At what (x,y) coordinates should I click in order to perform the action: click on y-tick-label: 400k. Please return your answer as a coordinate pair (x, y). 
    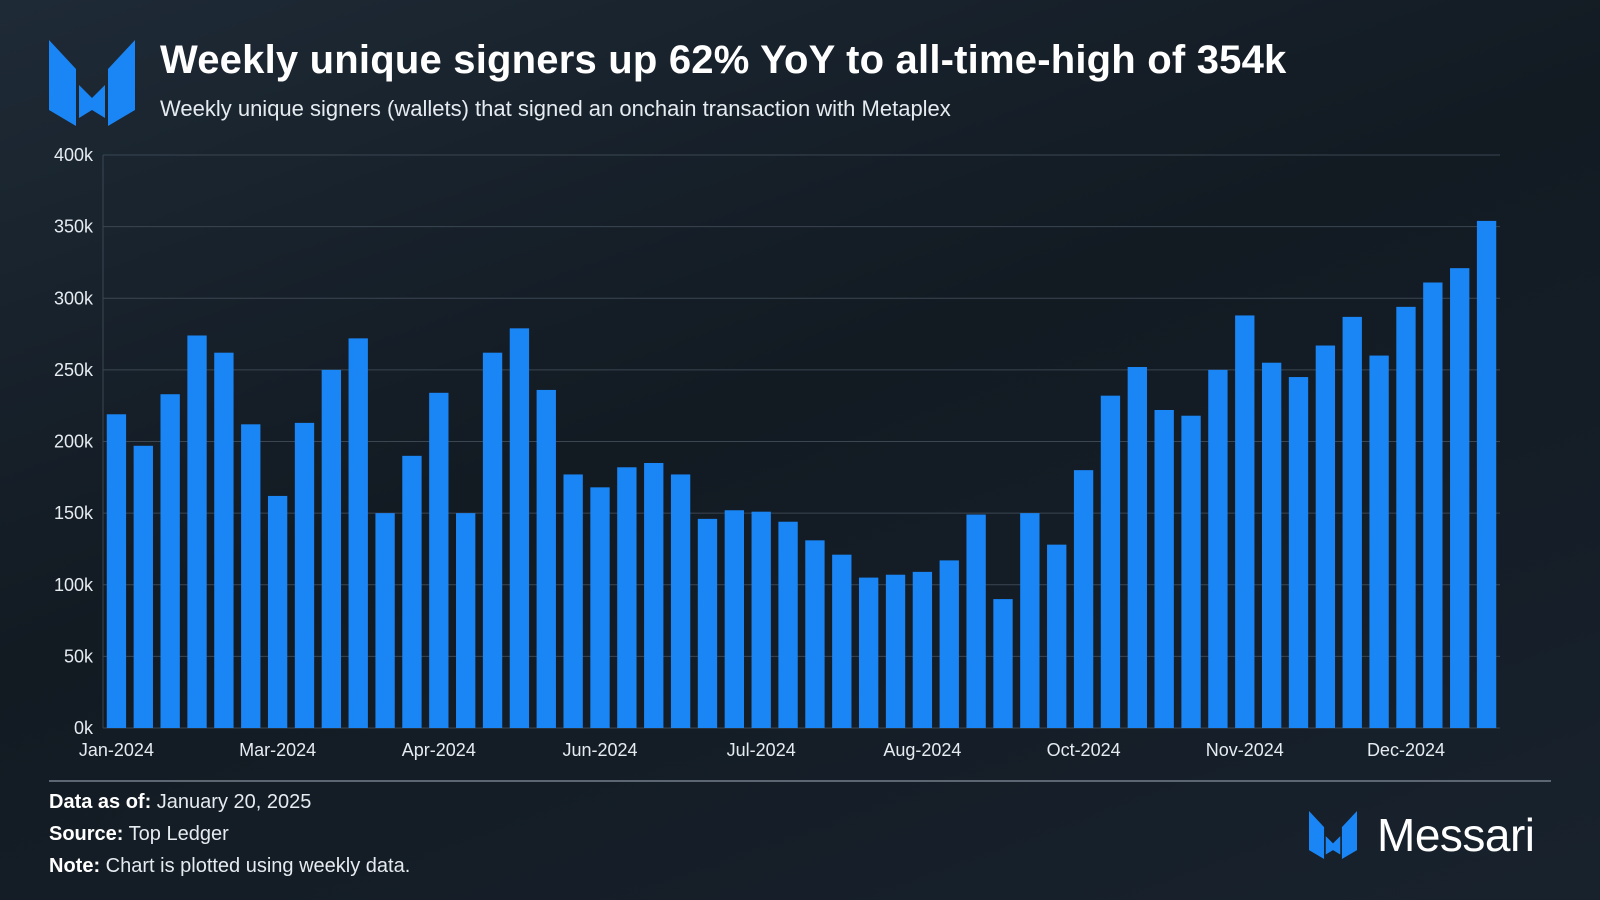
    Looking at the image, I should click on (74, 155).